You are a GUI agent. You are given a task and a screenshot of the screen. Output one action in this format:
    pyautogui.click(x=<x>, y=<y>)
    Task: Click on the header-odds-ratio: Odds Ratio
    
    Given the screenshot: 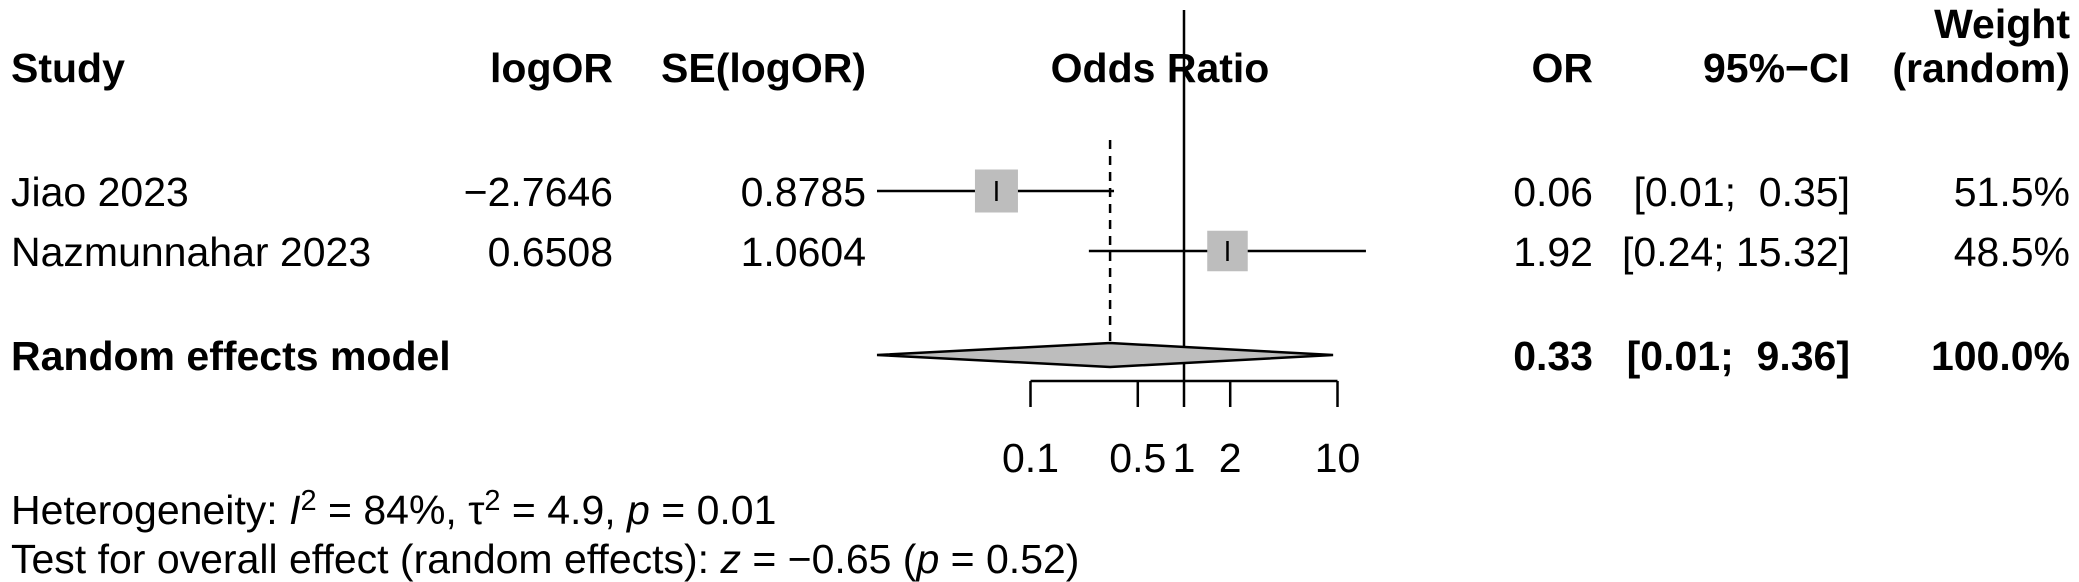 What is the action you would take?
    pyautogui.click(x=1160, y=68)
    